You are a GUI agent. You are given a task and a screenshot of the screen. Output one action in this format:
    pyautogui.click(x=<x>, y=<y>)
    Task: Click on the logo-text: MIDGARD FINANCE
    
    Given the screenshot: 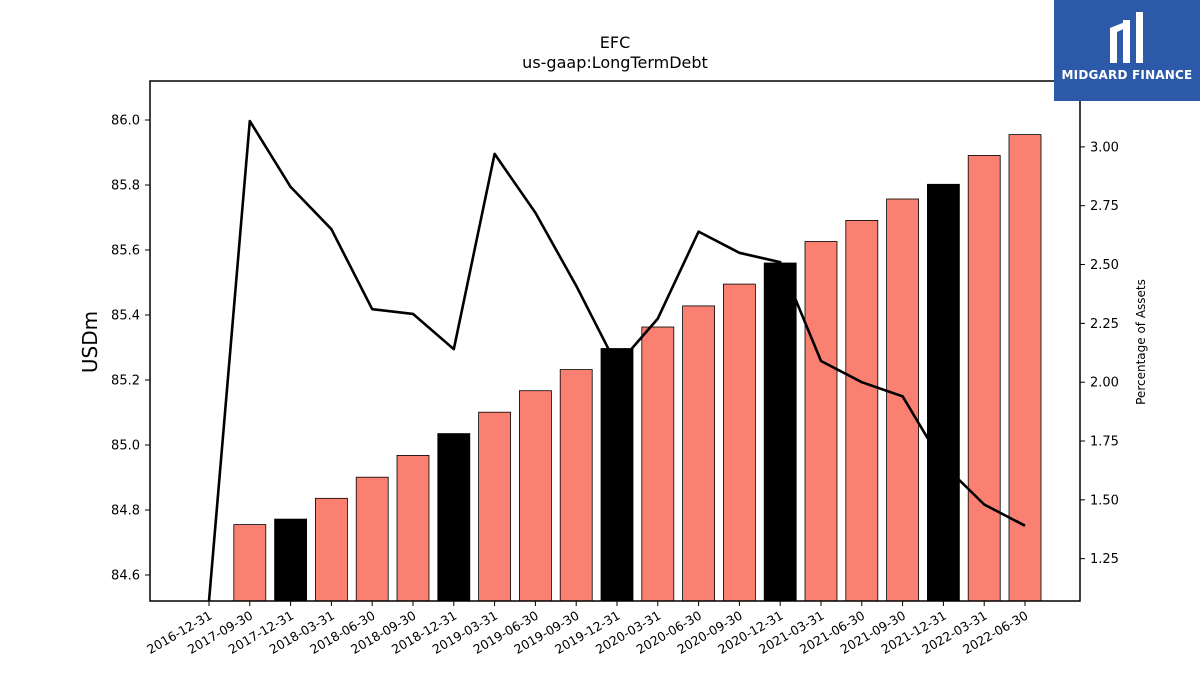 What is the action you would take?
    pyautogui.click(x=1127, y=75)
    